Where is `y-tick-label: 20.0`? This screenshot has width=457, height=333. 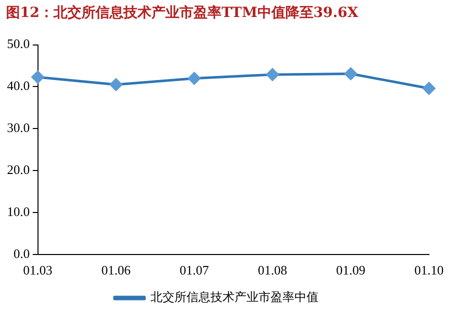 y-tick-label: 20.0 is located at coordinates (18, 169).